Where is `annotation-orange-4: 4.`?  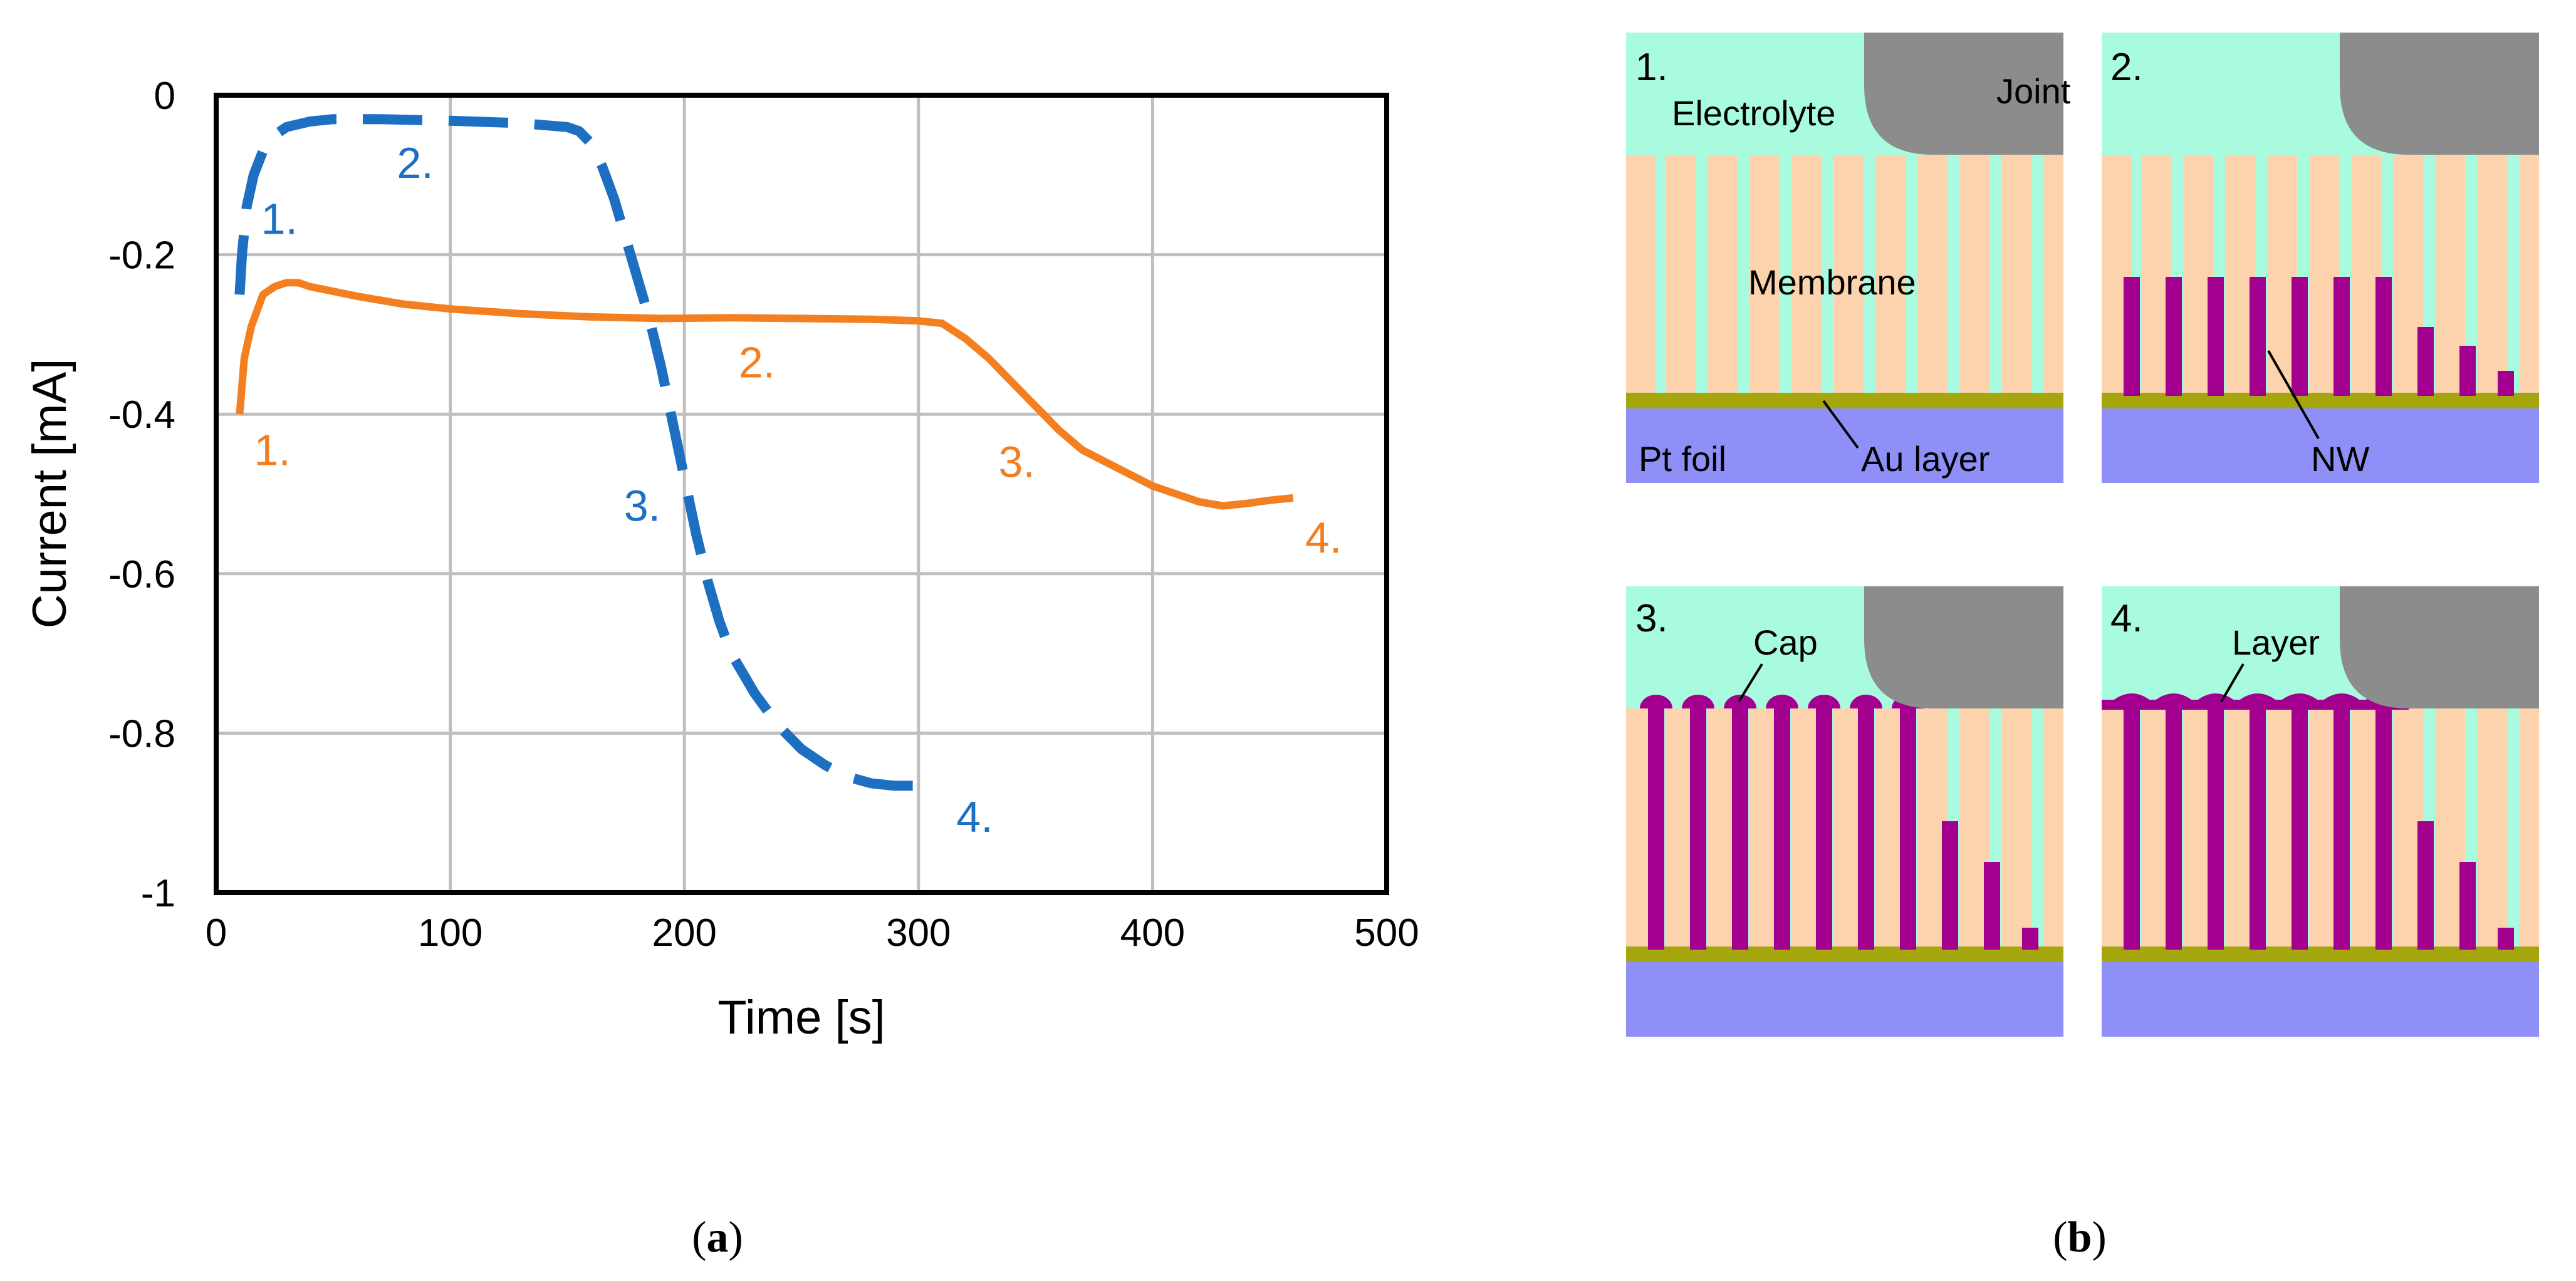
annotation-orange-4: 4. is located at coordinates (1323, 538).